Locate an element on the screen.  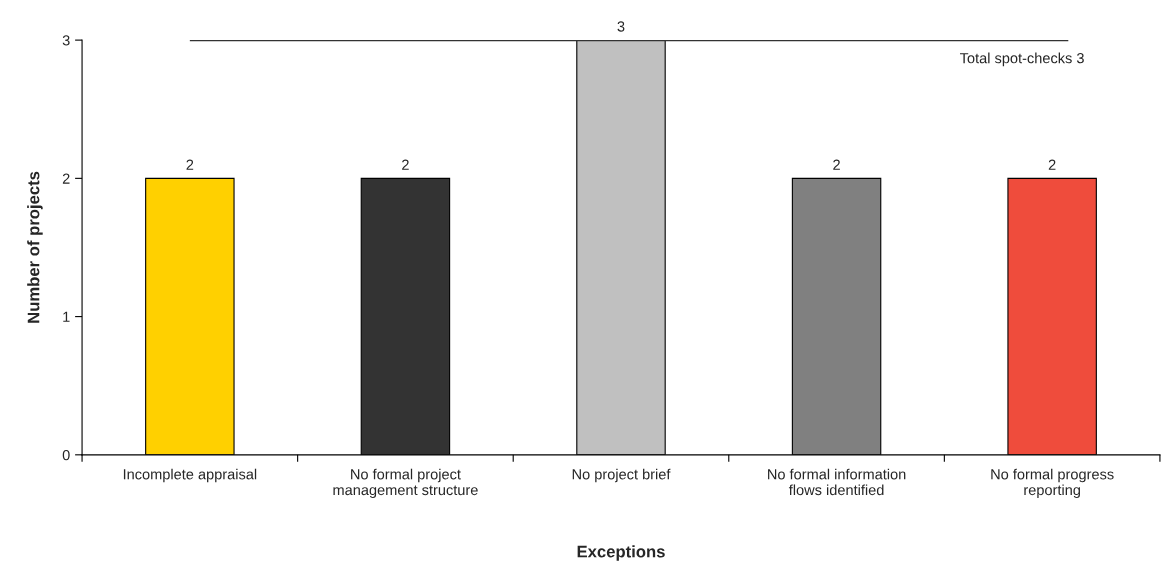
x-tick-label: No formal progress reporting is located at coordinates (1052, 483).